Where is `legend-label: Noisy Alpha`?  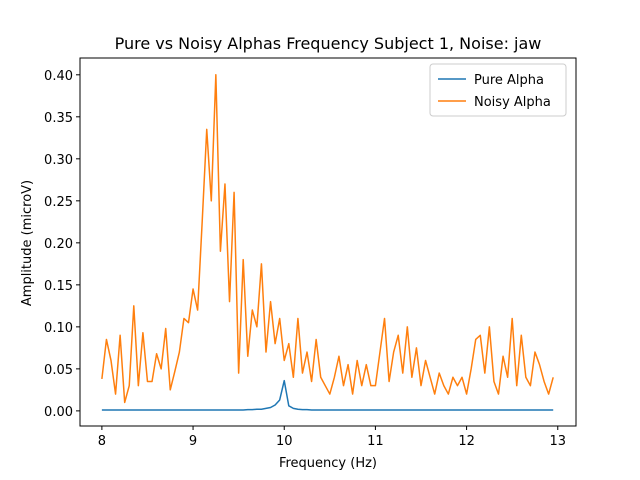 legend-label: Noisy Alpha is located at coordinates (512, 102).